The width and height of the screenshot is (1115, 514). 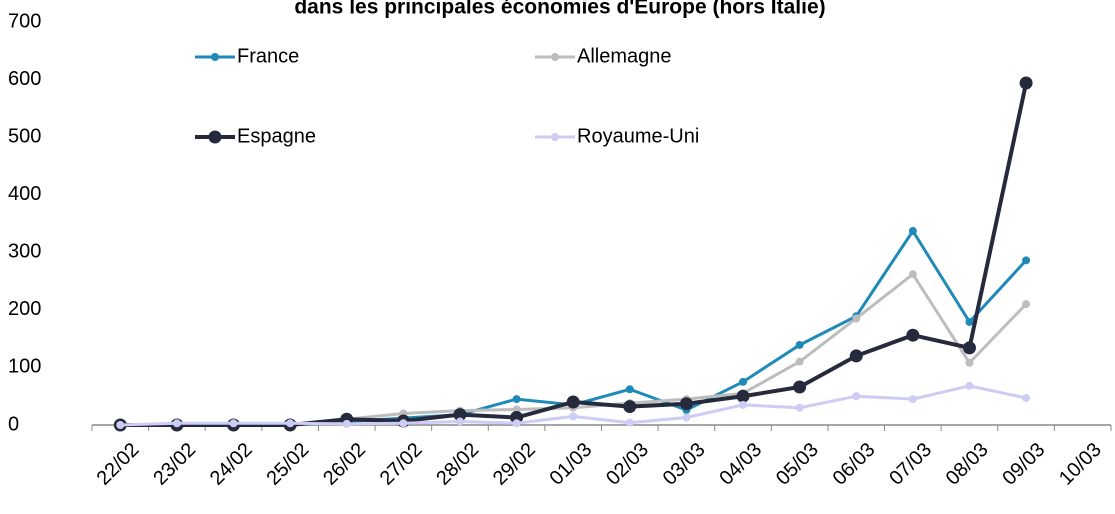 I want to click on x-tick-label: 04/03, so click(x=740, y=464).